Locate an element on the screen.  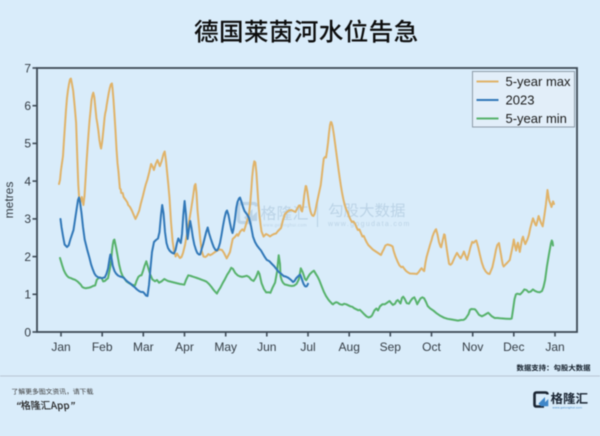
svg-text: Dec is located at coordinates (513, 347).